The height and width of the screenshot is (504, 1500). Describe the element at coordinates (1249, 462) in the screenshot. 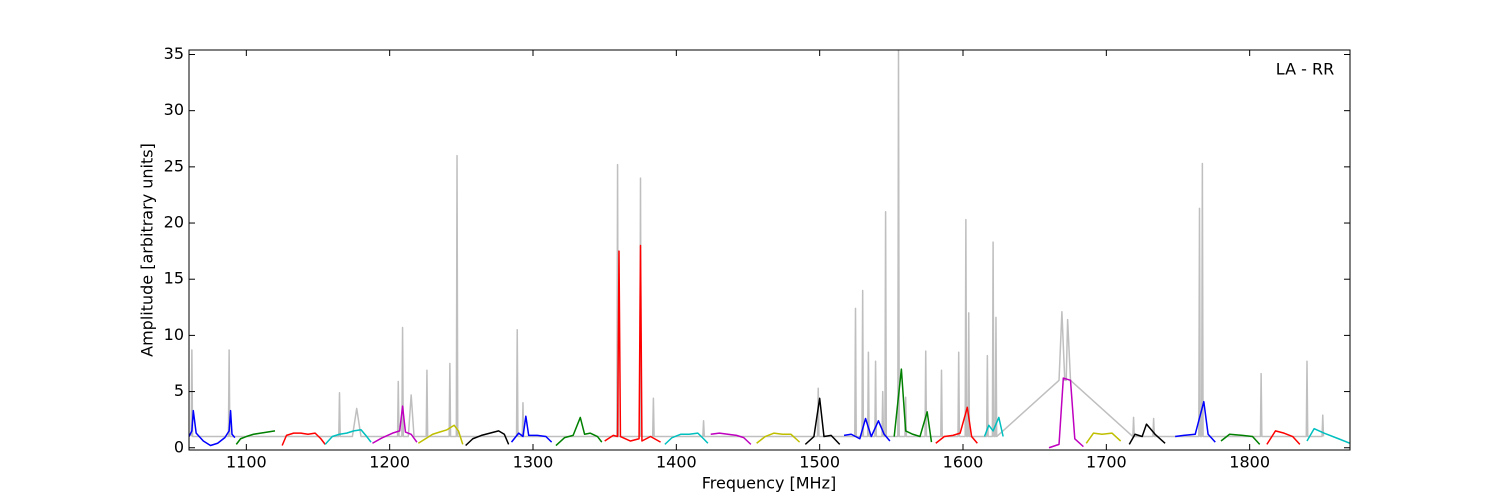

I see `x-tick-label: 1800` at that location.